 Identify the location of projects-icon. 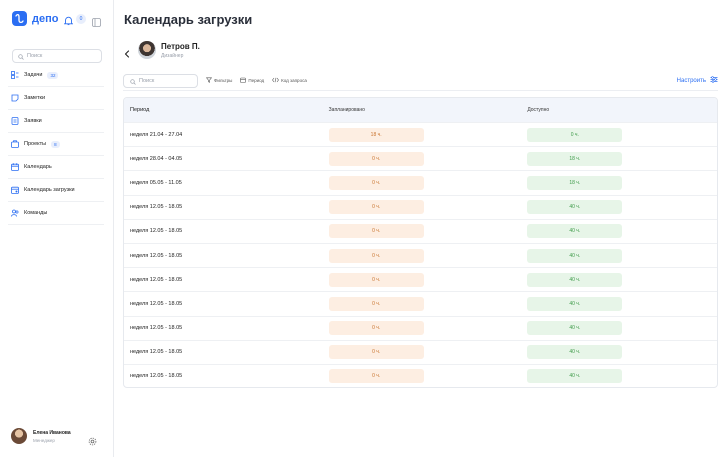
(15, 144).